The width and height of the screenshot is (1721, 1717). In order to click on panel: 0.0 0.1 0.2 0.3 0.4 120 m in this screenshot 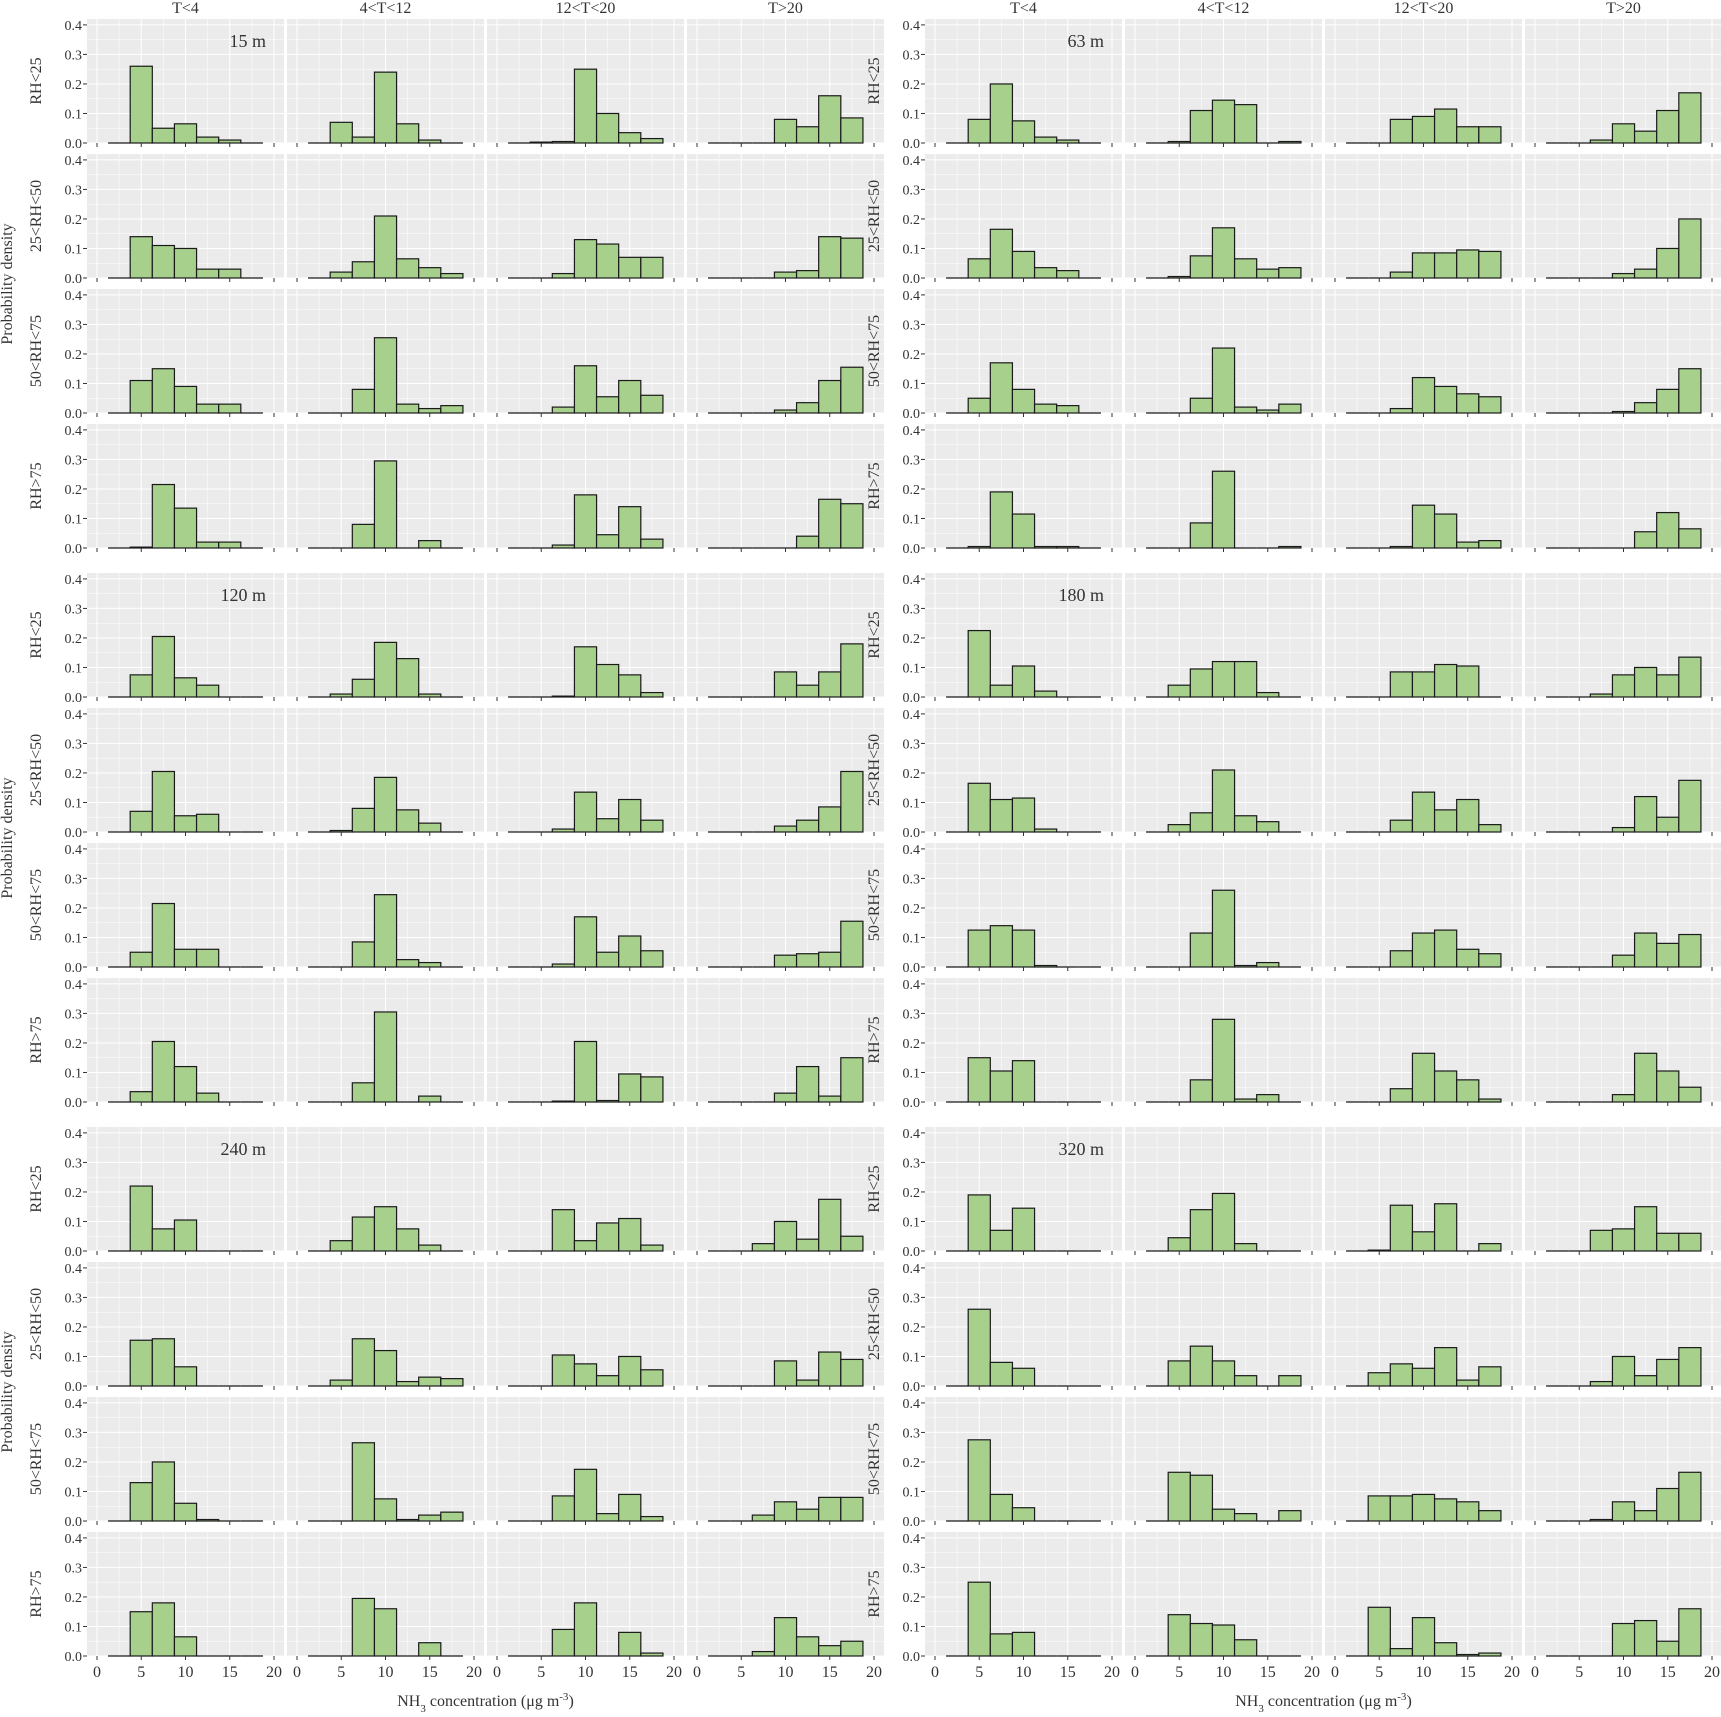, I will do `click(174, 639)`.